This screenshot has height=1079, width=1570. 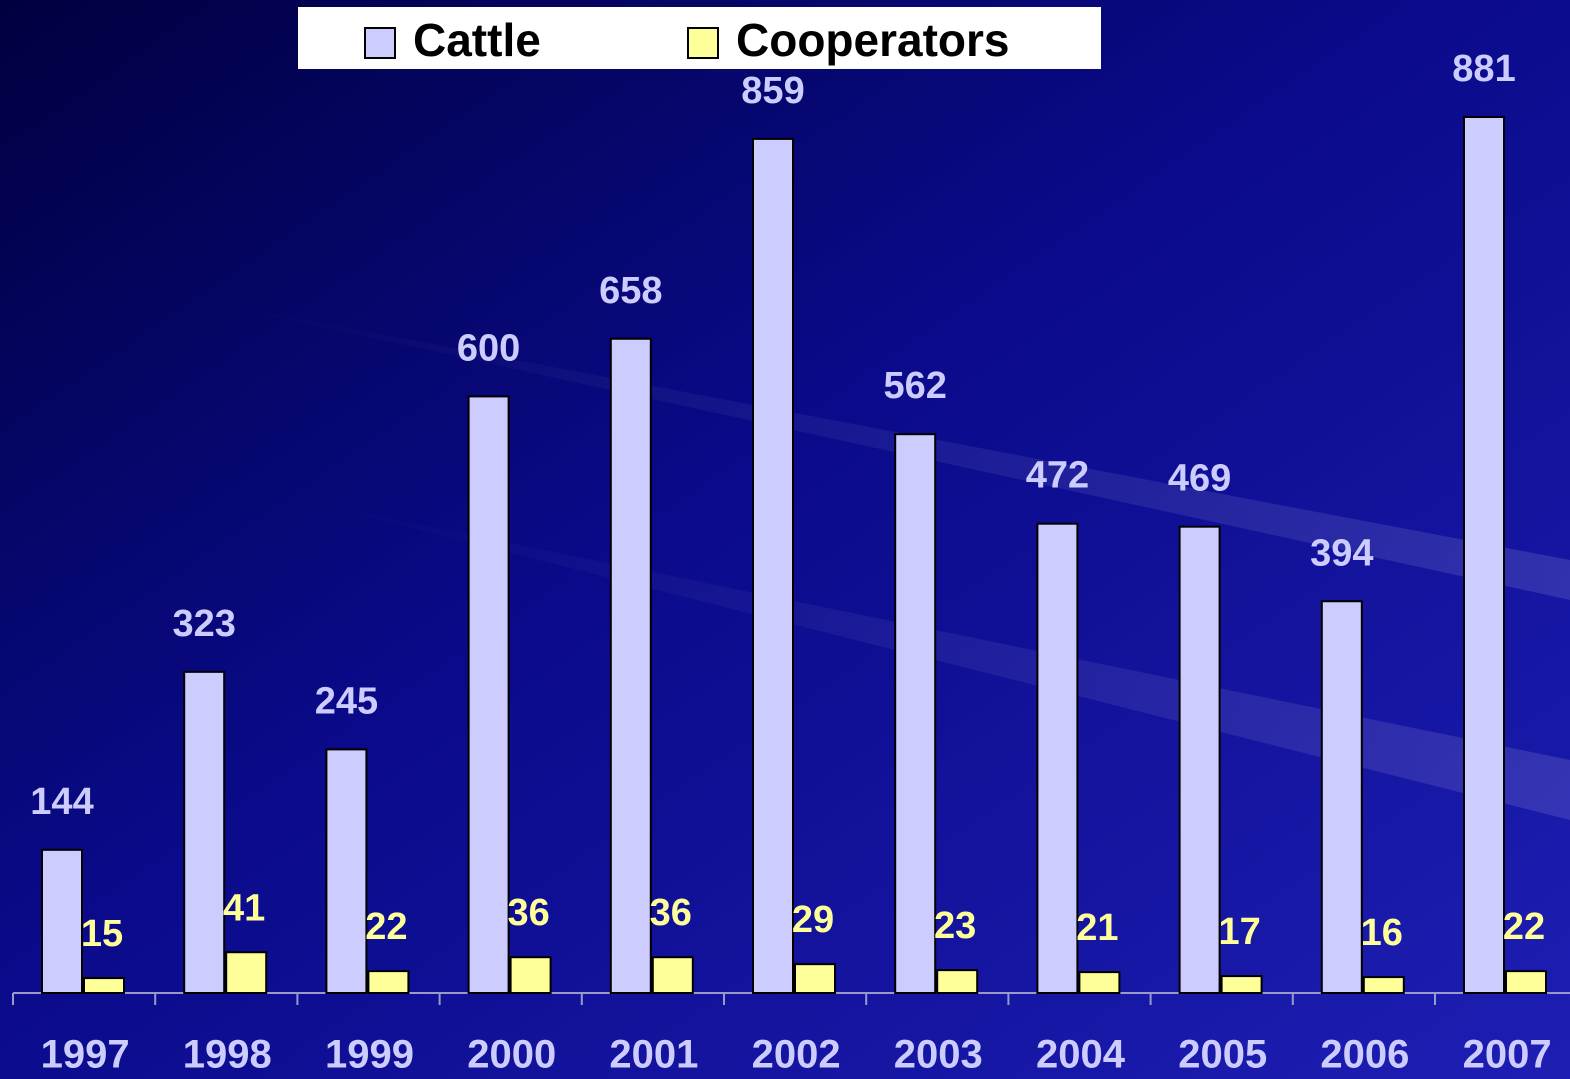 I want to click on data-label: 469, so click(x=1199, y=479).